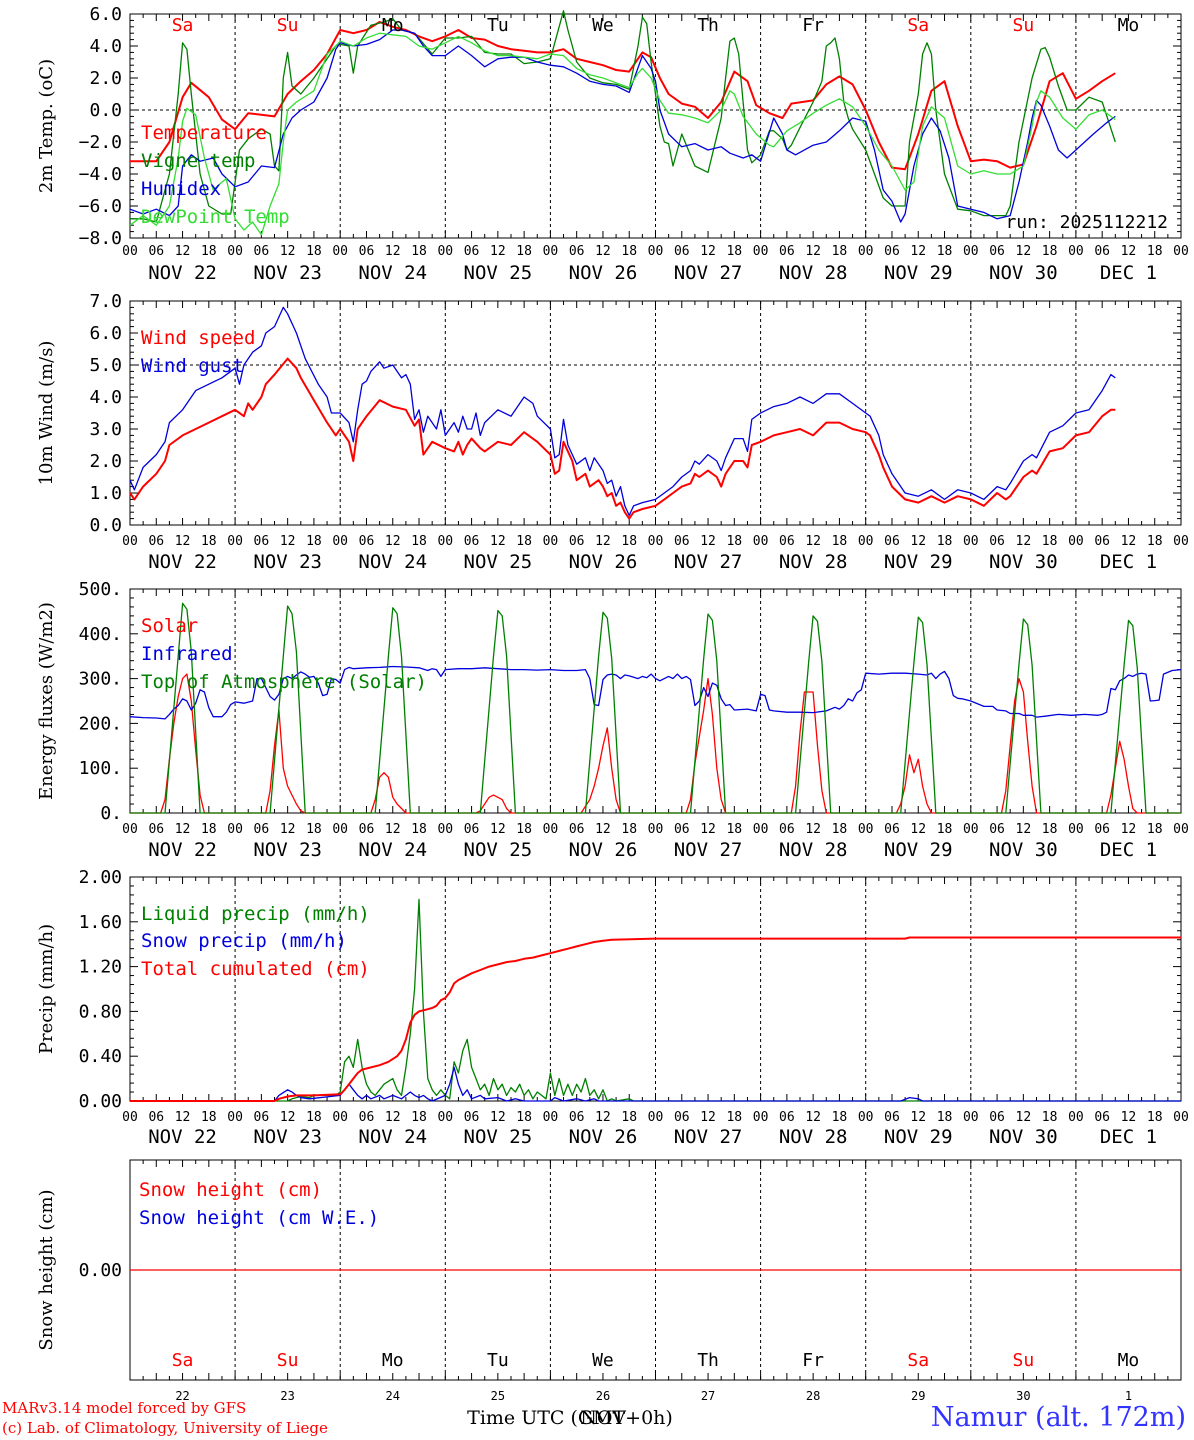 This screenshot has height=1440, width=1194. Describe the element at coordinates (655, 743) in the screenshot. I see `series-solar` at that location.